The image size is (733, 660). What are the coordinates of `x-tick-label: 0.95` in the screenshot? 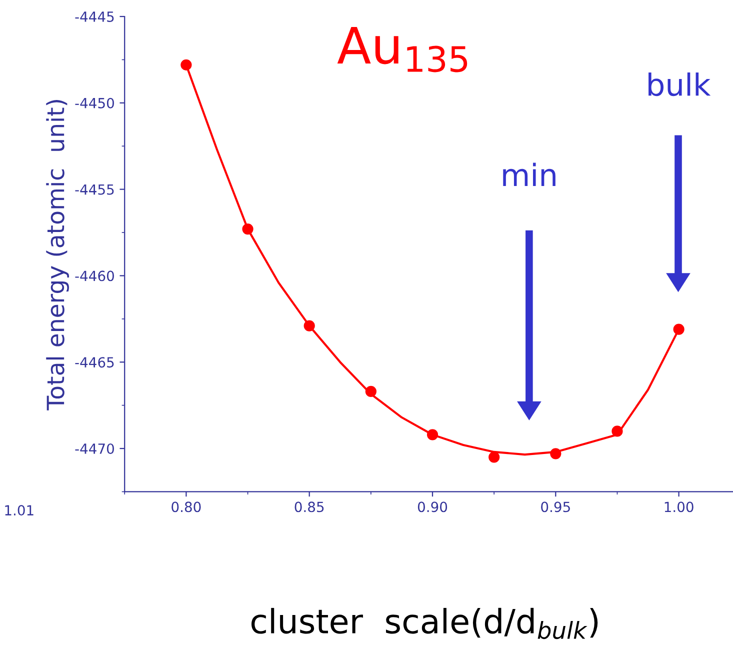 It's located at (555, 507).